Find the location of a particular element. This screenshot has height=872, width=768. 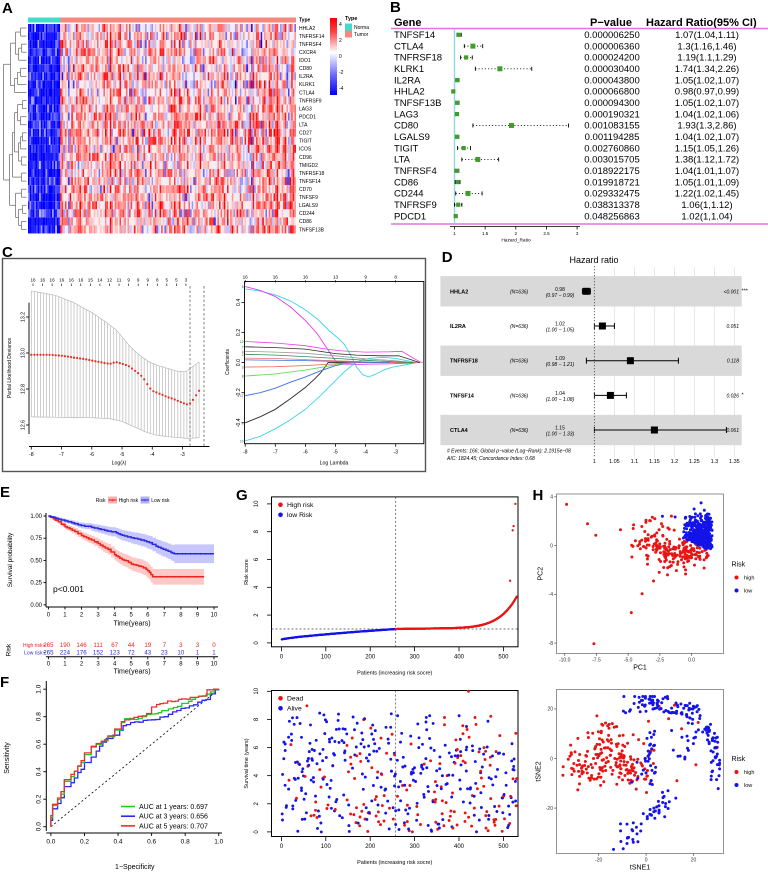

svg-text: 19 is located at coordinates (147, 645).